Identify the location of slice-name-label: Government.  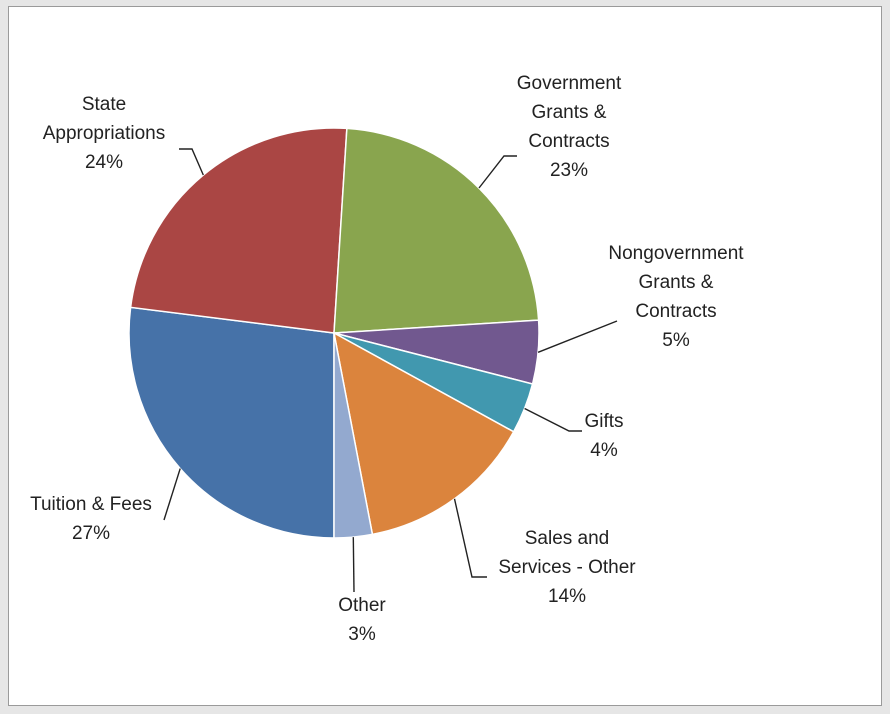
(569, 83).